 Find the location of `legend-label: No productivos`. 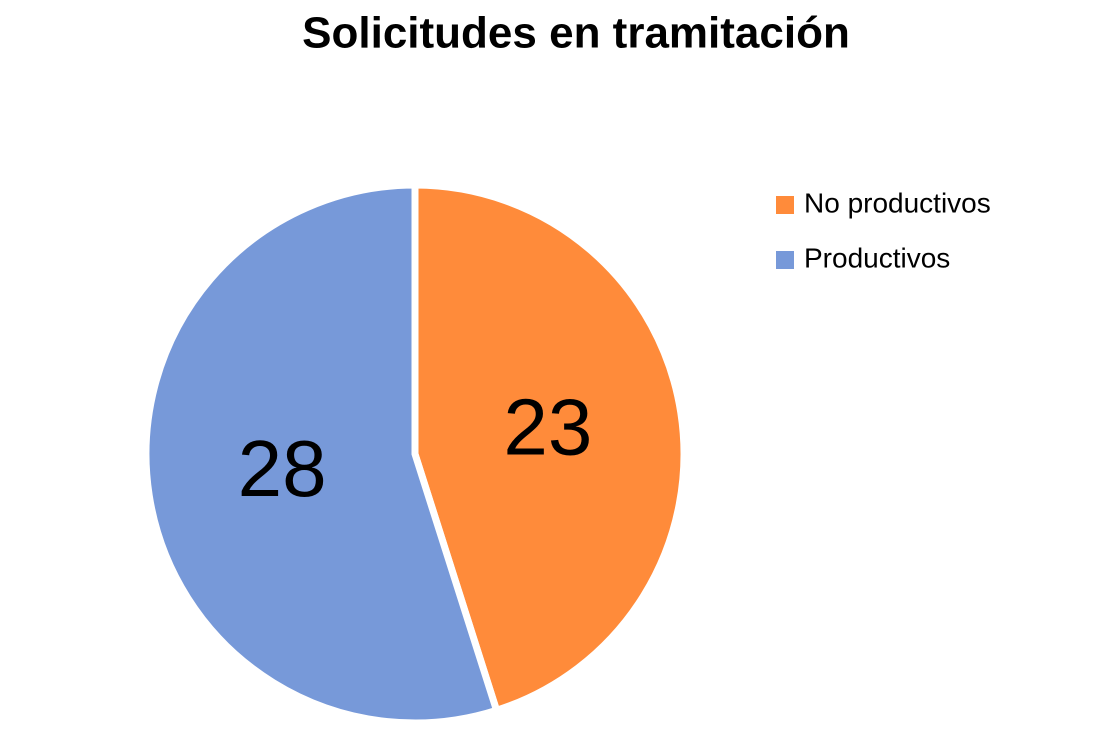

legend-label: No productivos is located at coordinates (897, 202).